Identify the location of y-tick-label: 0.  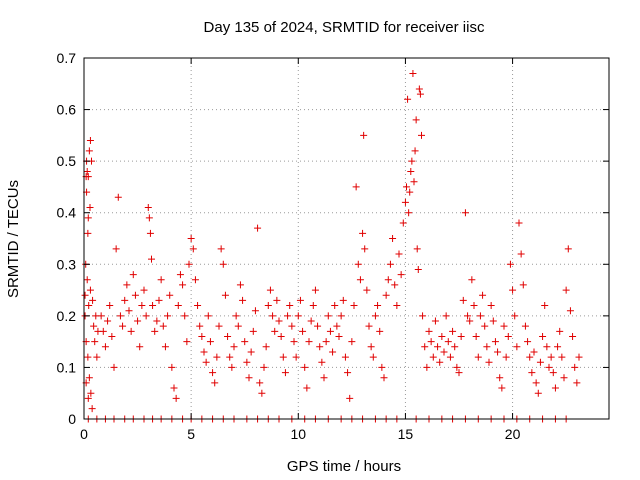
(72, 419).